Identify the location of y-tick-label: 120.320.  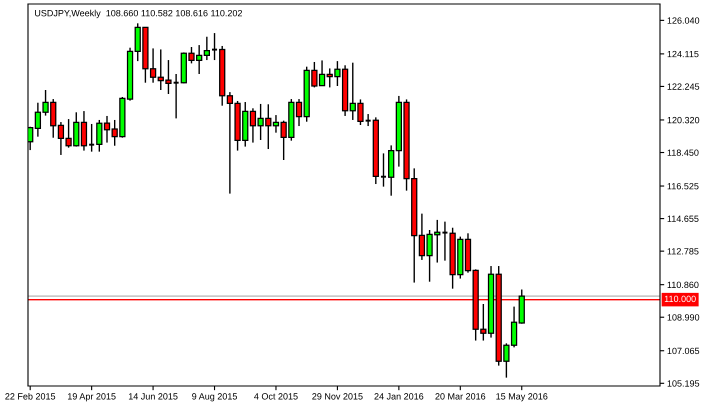
(684, 120).